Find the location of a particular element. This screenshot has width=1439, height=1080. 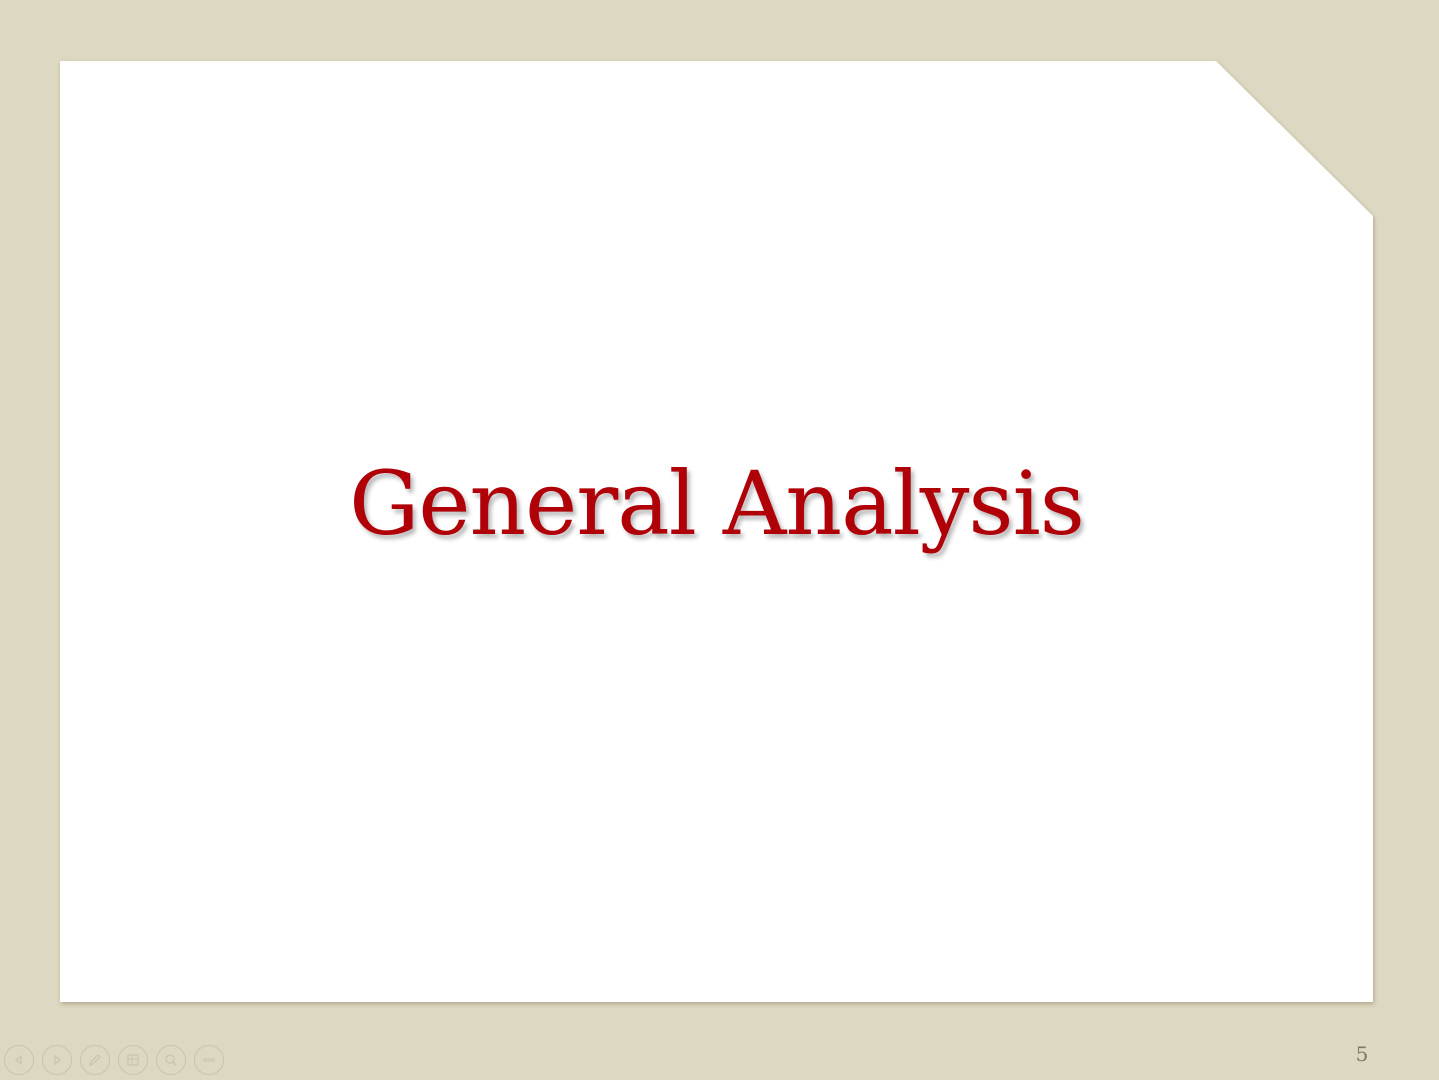

more-options-button is located at coordinates (209, 1060).